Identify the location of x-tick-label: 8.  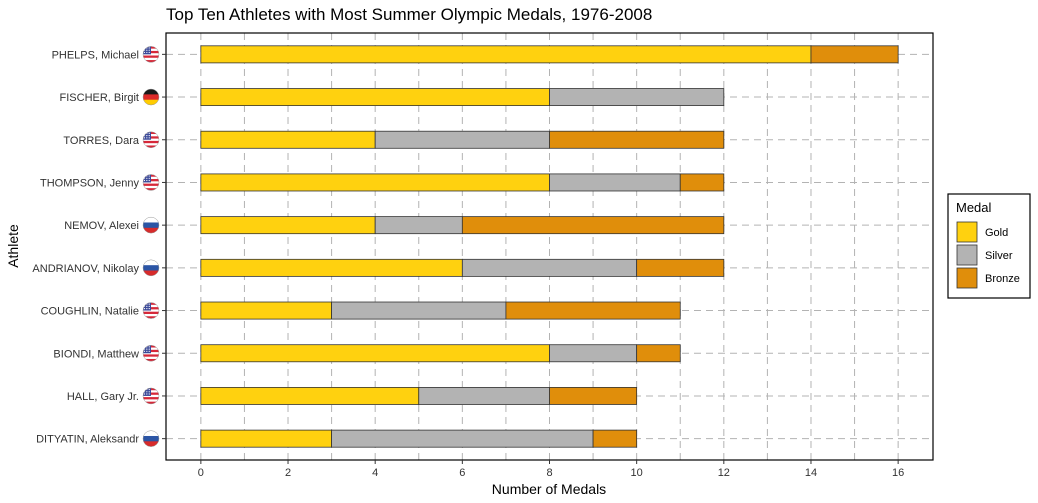
(549, 473).